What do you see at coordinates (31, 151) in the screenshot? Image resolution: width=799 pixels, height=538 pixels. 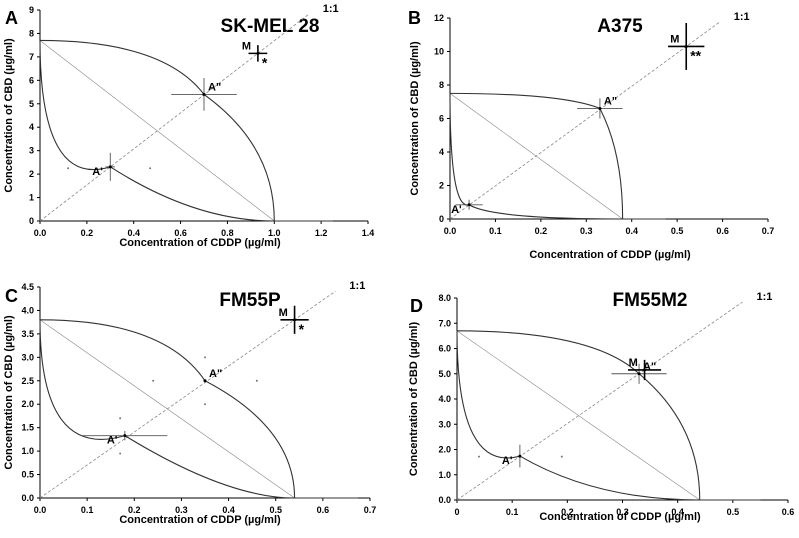 I see `y-tick-label: 3` at bounding box center [31, 151].